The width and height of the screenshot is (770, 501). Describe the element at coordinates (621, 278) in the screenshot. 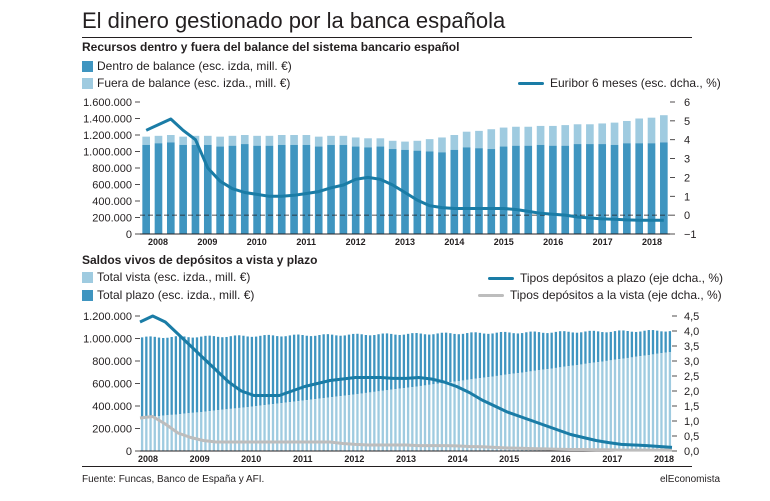

I see `legend-plazo-rate-label: Tipos depósitos a plazo (eje dcha., %)` at that location.